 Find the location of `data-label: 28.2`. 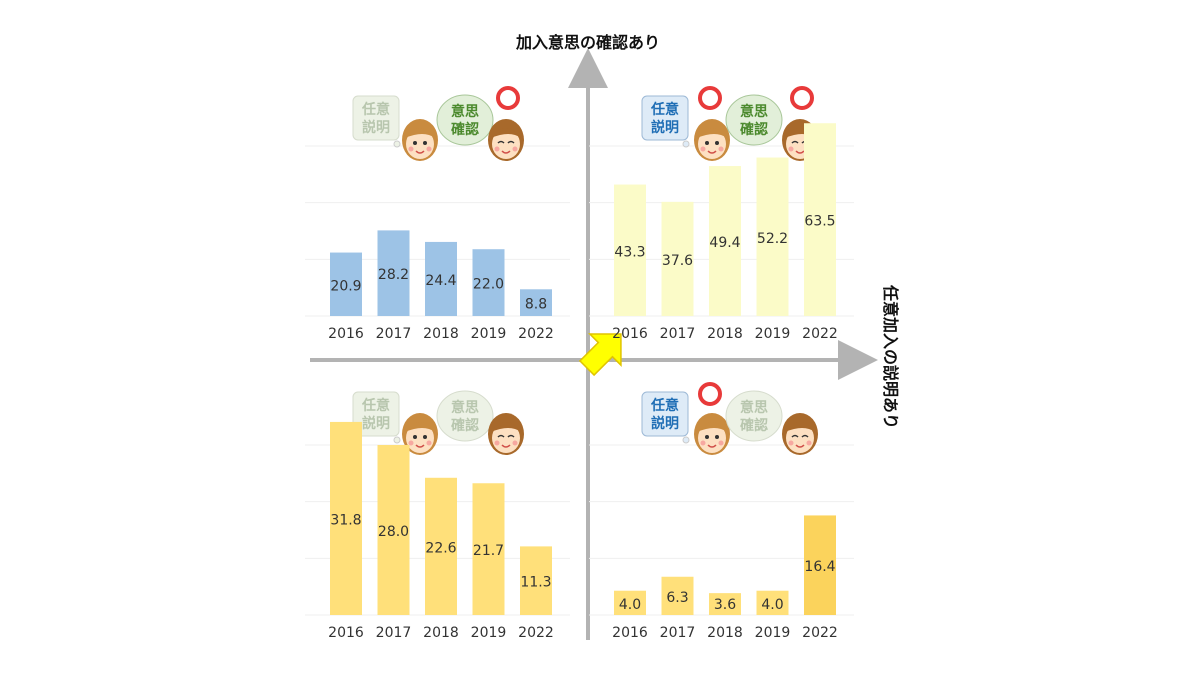

data-label: 28.2 is located at coordinates (393, 275).